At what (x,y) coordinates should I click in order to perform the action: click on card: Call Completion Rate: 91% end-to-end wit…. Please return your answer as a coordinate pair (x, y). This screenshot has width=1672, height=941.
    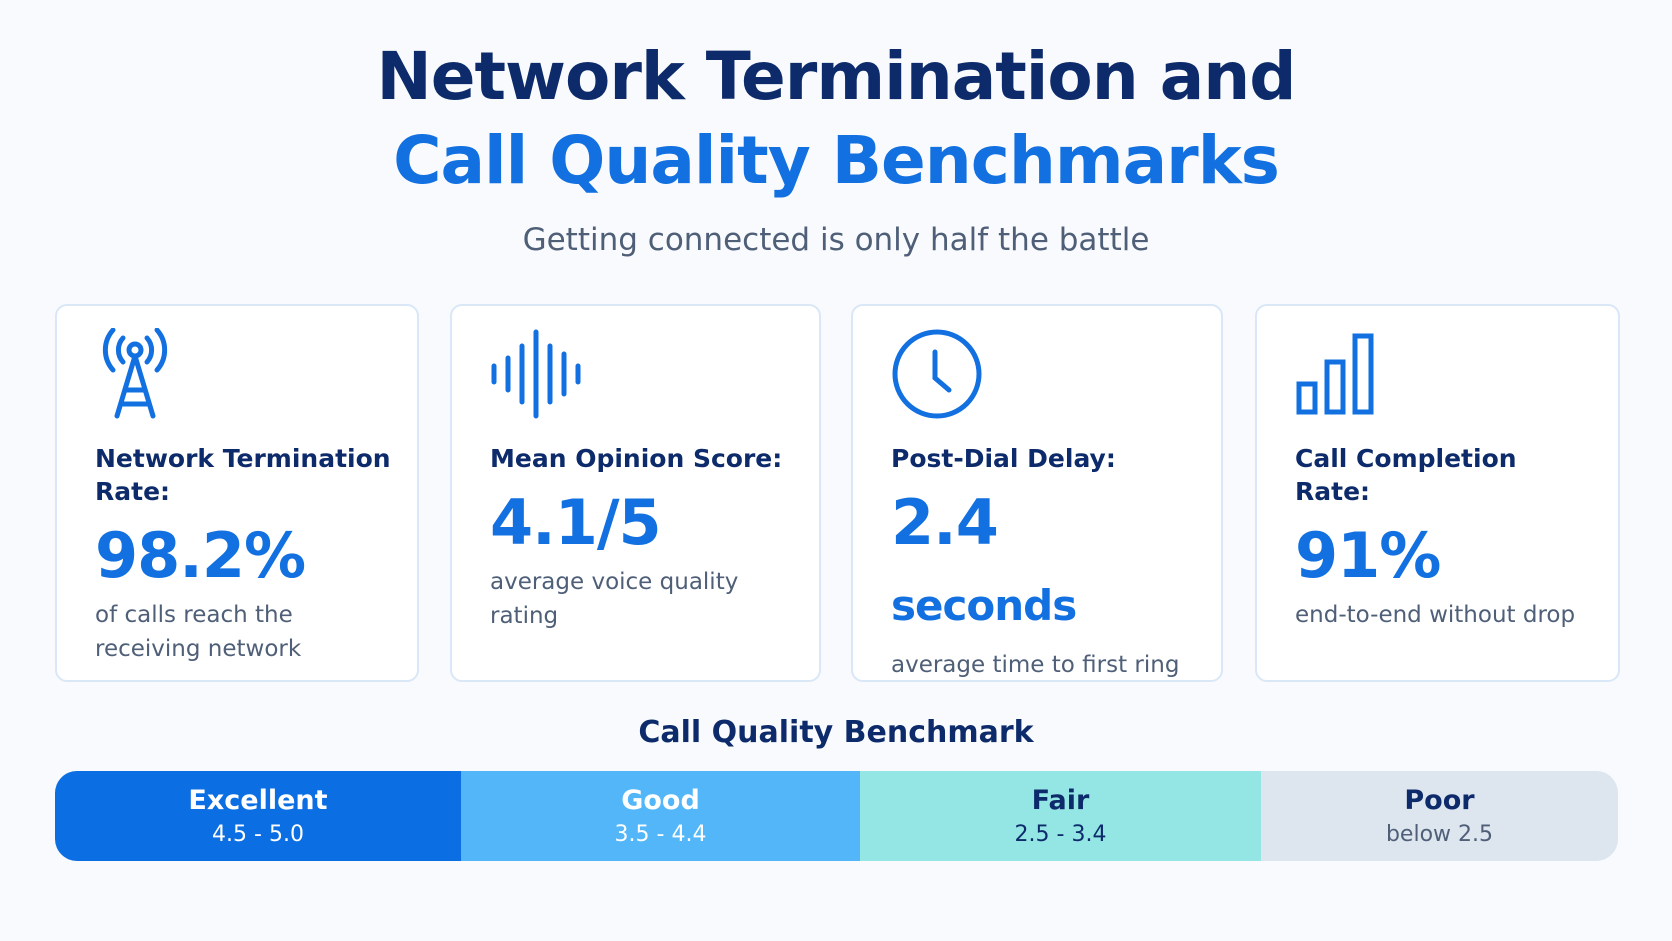
    Looking at the image, I should click on (1437, 493).